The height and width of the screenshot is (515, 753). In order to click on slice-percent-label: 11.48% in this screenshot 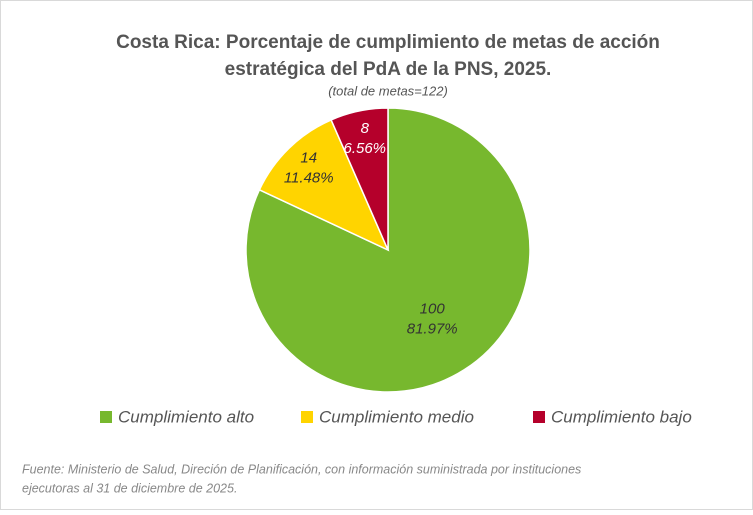, I will do `click(309, 178)`.